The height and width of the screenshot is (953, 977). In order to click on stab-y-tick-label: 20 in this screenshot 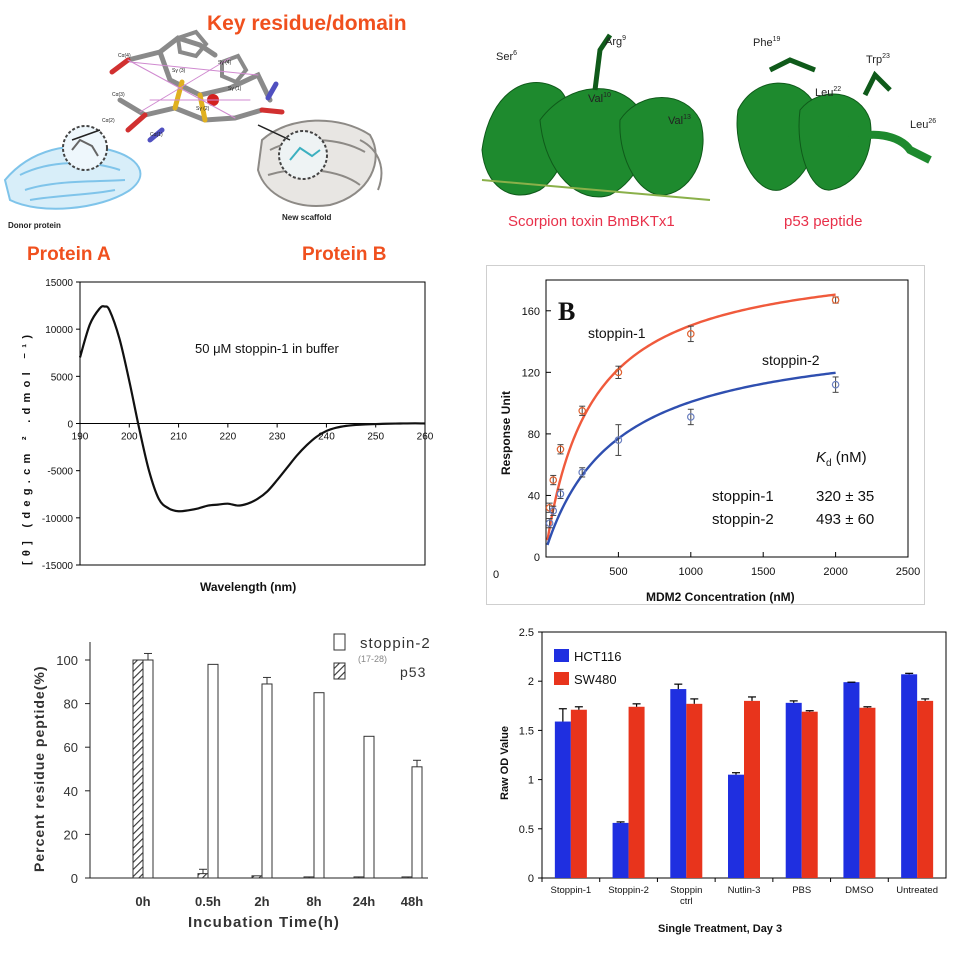, I will do `click(71, 834)`.